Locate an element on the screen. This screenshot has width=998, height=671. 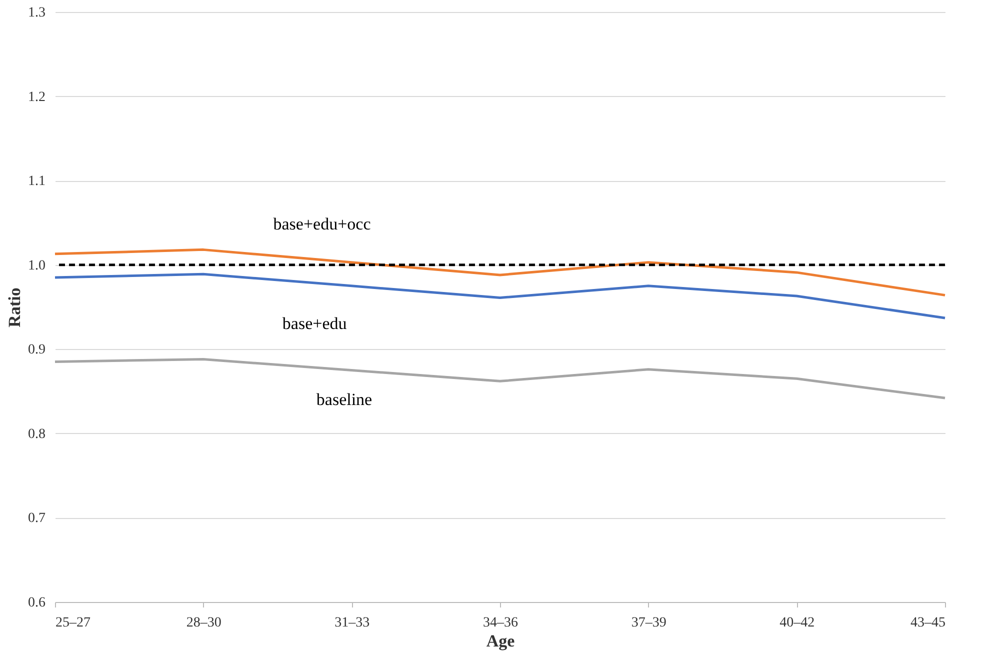
series-label: base+edu is located at coordinates (315, 323).